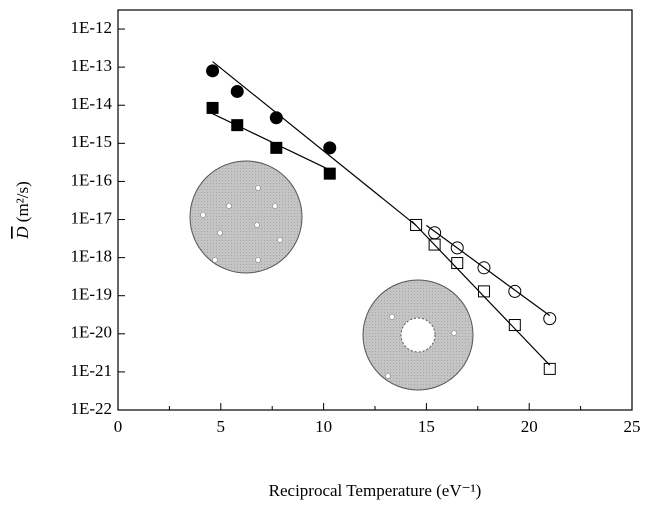 The height and width of the screenshot is (511, 661). What do you see at coordinates (118, 426) in the screenshot?
I see `x-tick-label: 0` at bounding box center [118, 426].